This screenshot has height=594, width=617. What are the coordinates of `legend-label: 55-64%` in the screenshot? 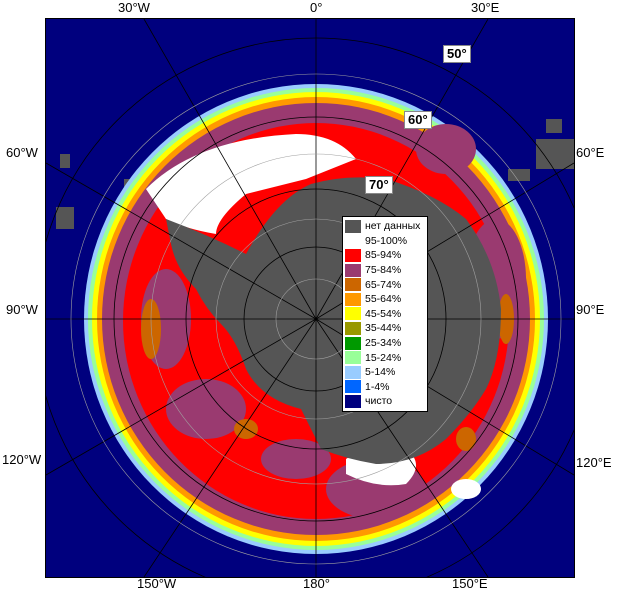 It's located at (383, 299).